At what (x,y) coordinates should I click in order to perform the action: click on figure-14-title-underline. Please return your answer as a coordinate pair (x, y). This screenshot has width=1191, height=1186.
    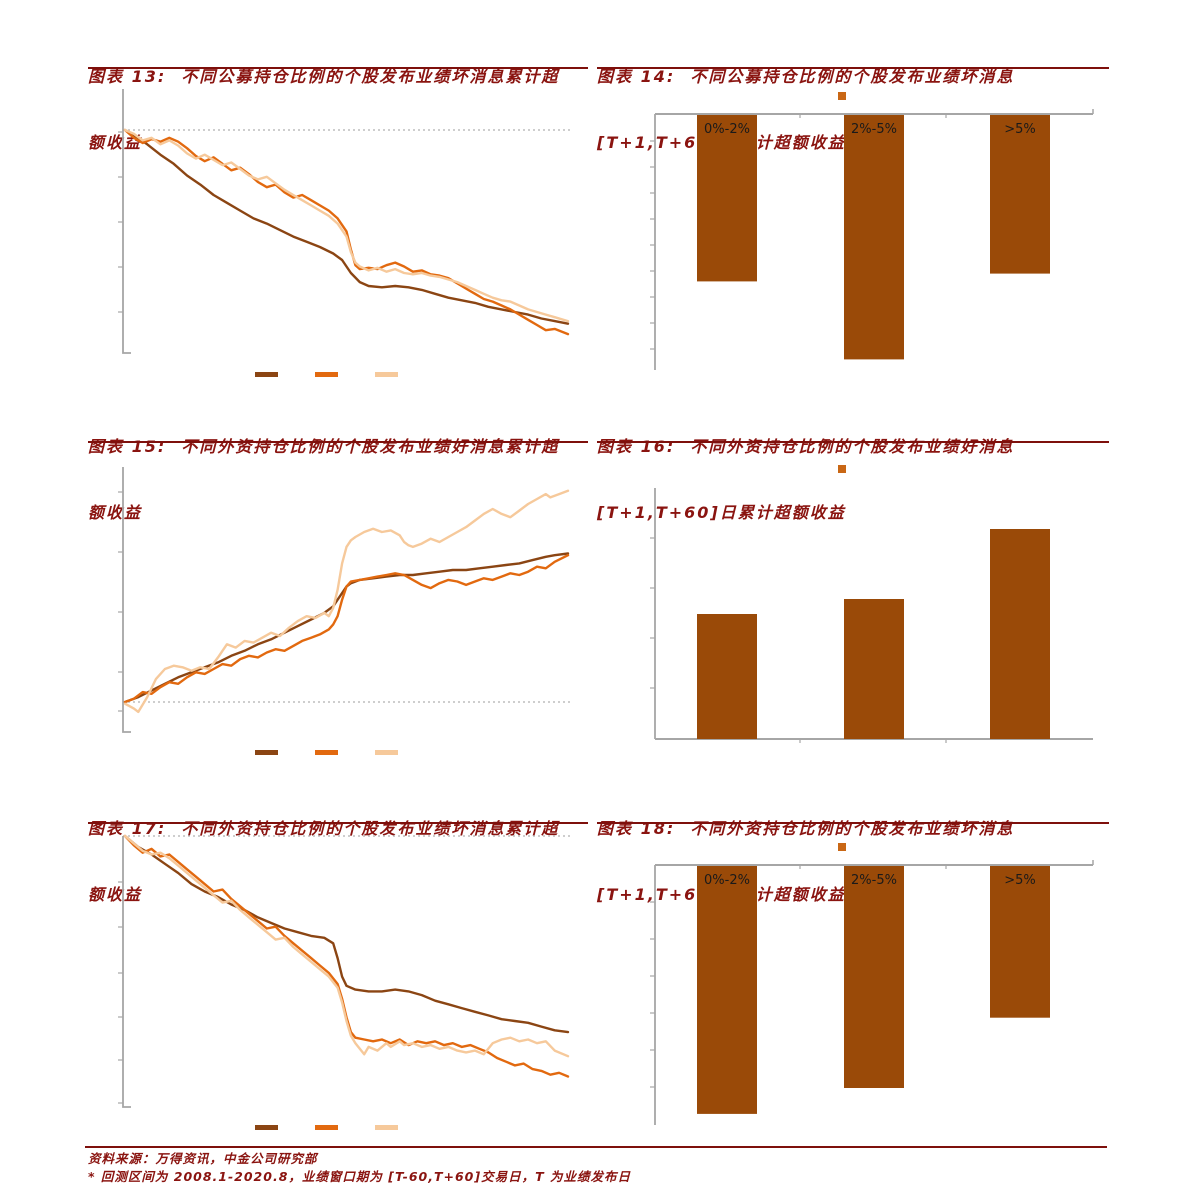
    Looking at the image, I should click on (853, 68).